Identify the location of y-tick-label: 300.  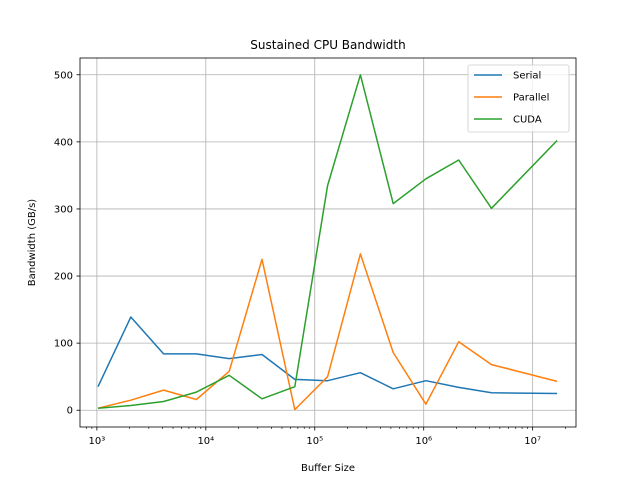
(63, 209).